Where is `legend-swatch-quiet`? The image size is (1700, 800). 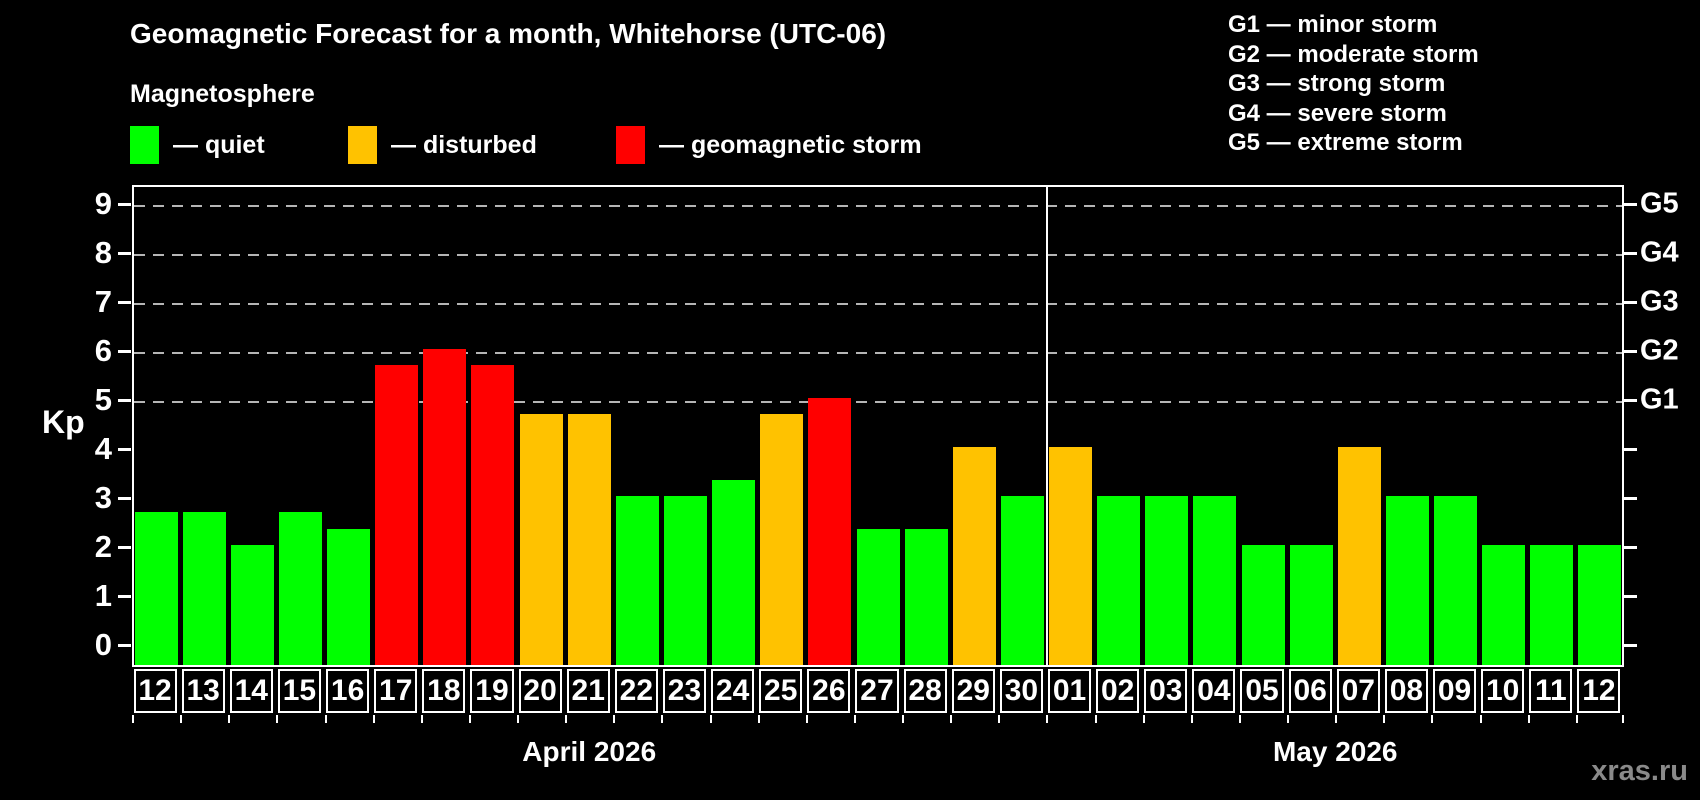
legend-swatch-quiet is located at coordinates (144, 145).